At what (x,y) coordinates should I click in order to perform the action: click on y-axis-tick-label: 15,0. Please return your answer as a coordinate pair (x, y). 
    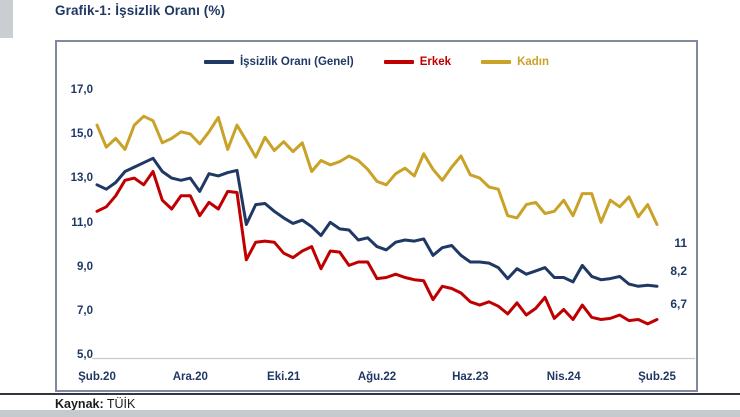
    Looking at the image, I should click on (81, 134).